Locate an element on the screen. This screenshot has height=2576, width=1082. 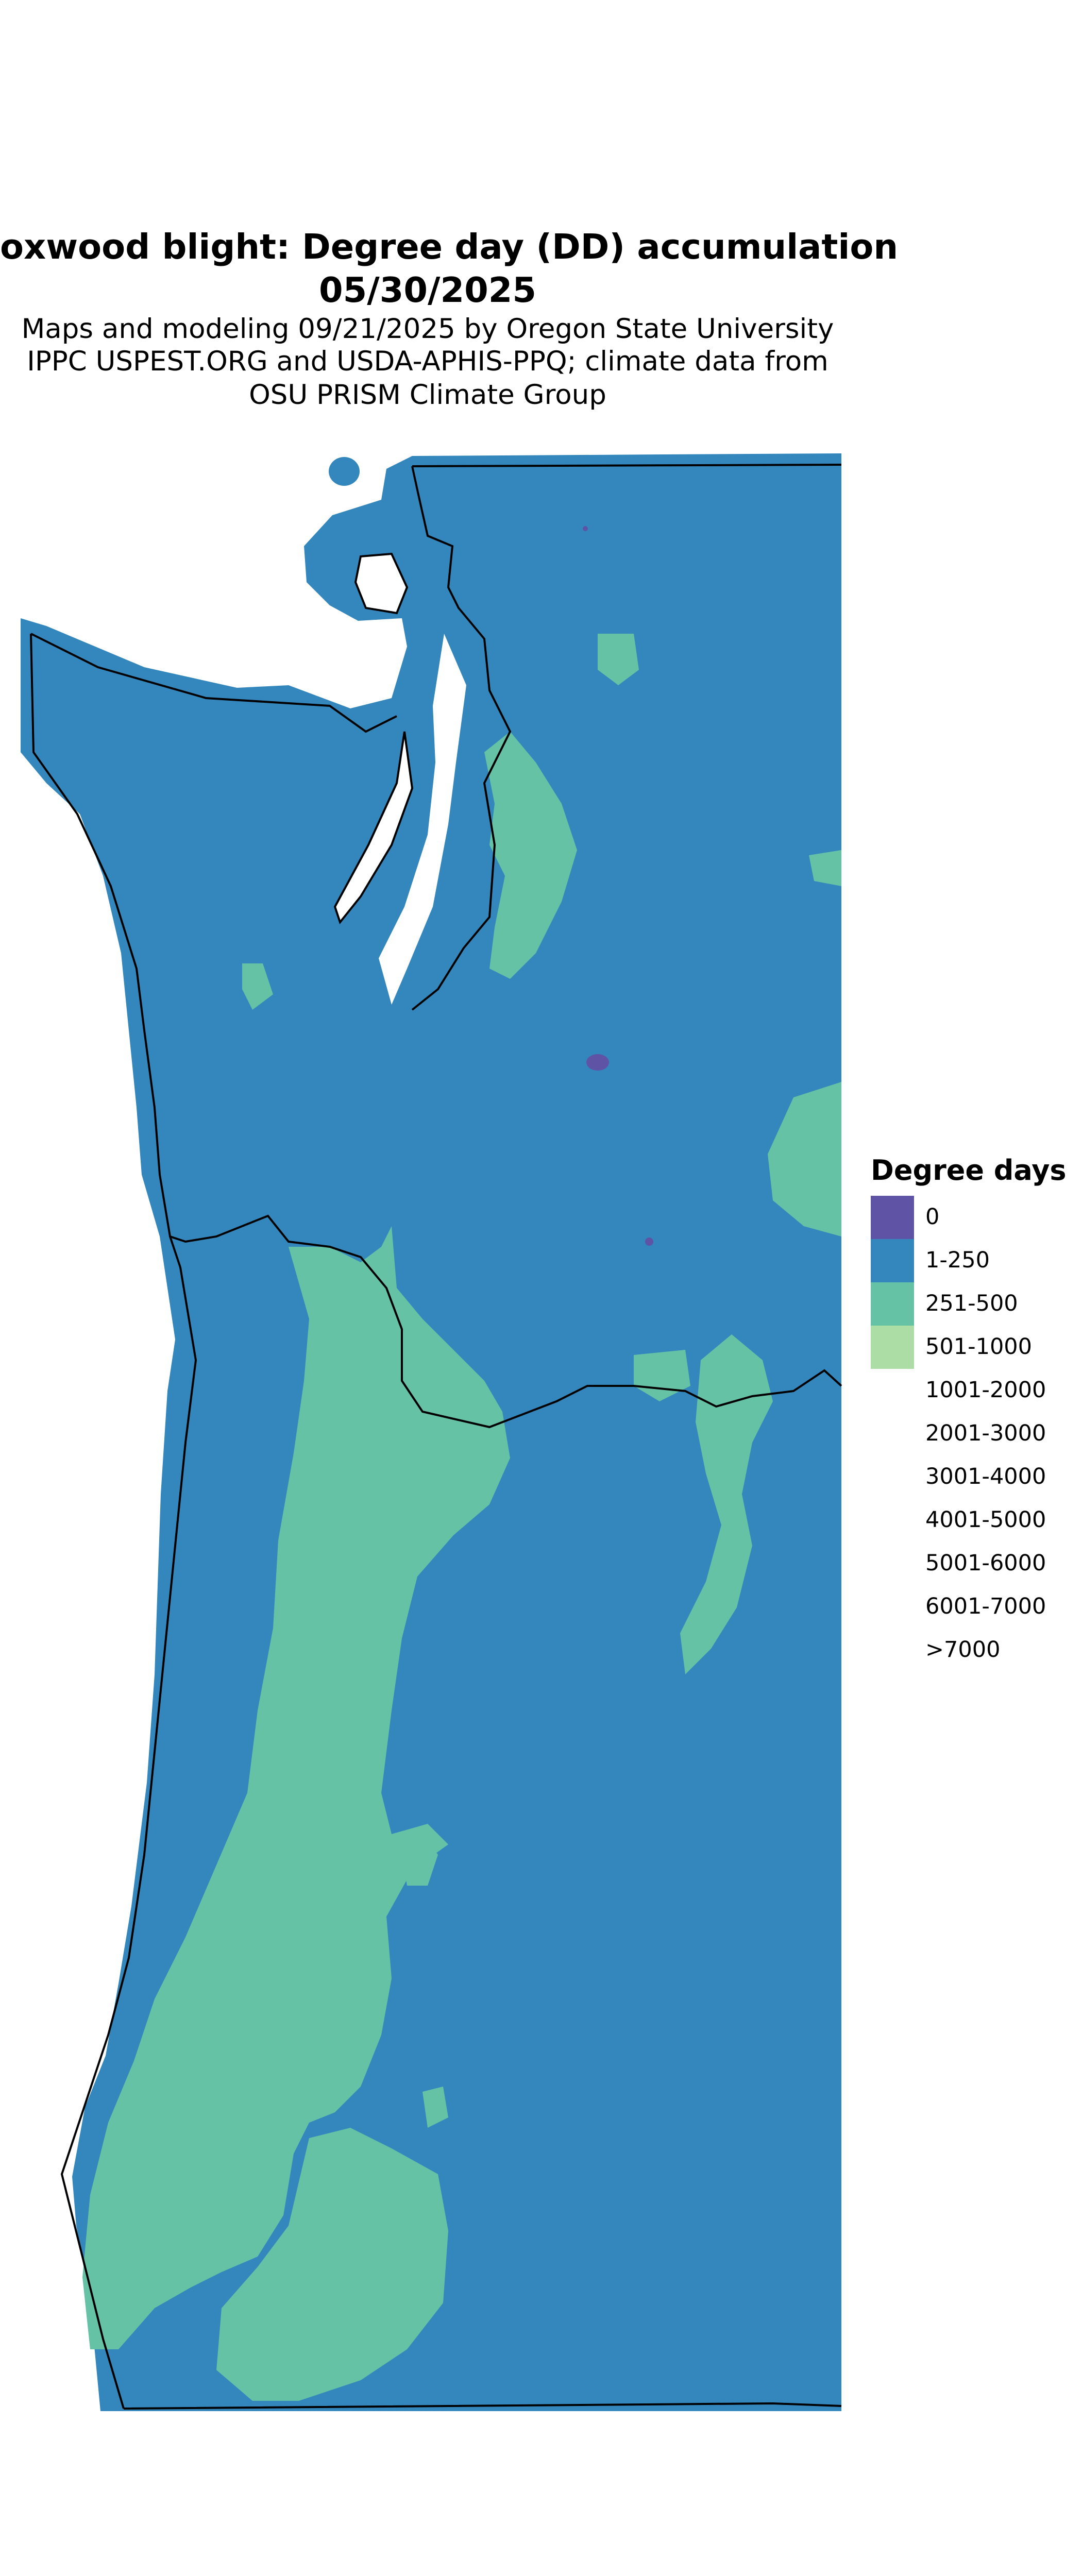
legend-item: 251-500 is located at coordinates (974, 1304).